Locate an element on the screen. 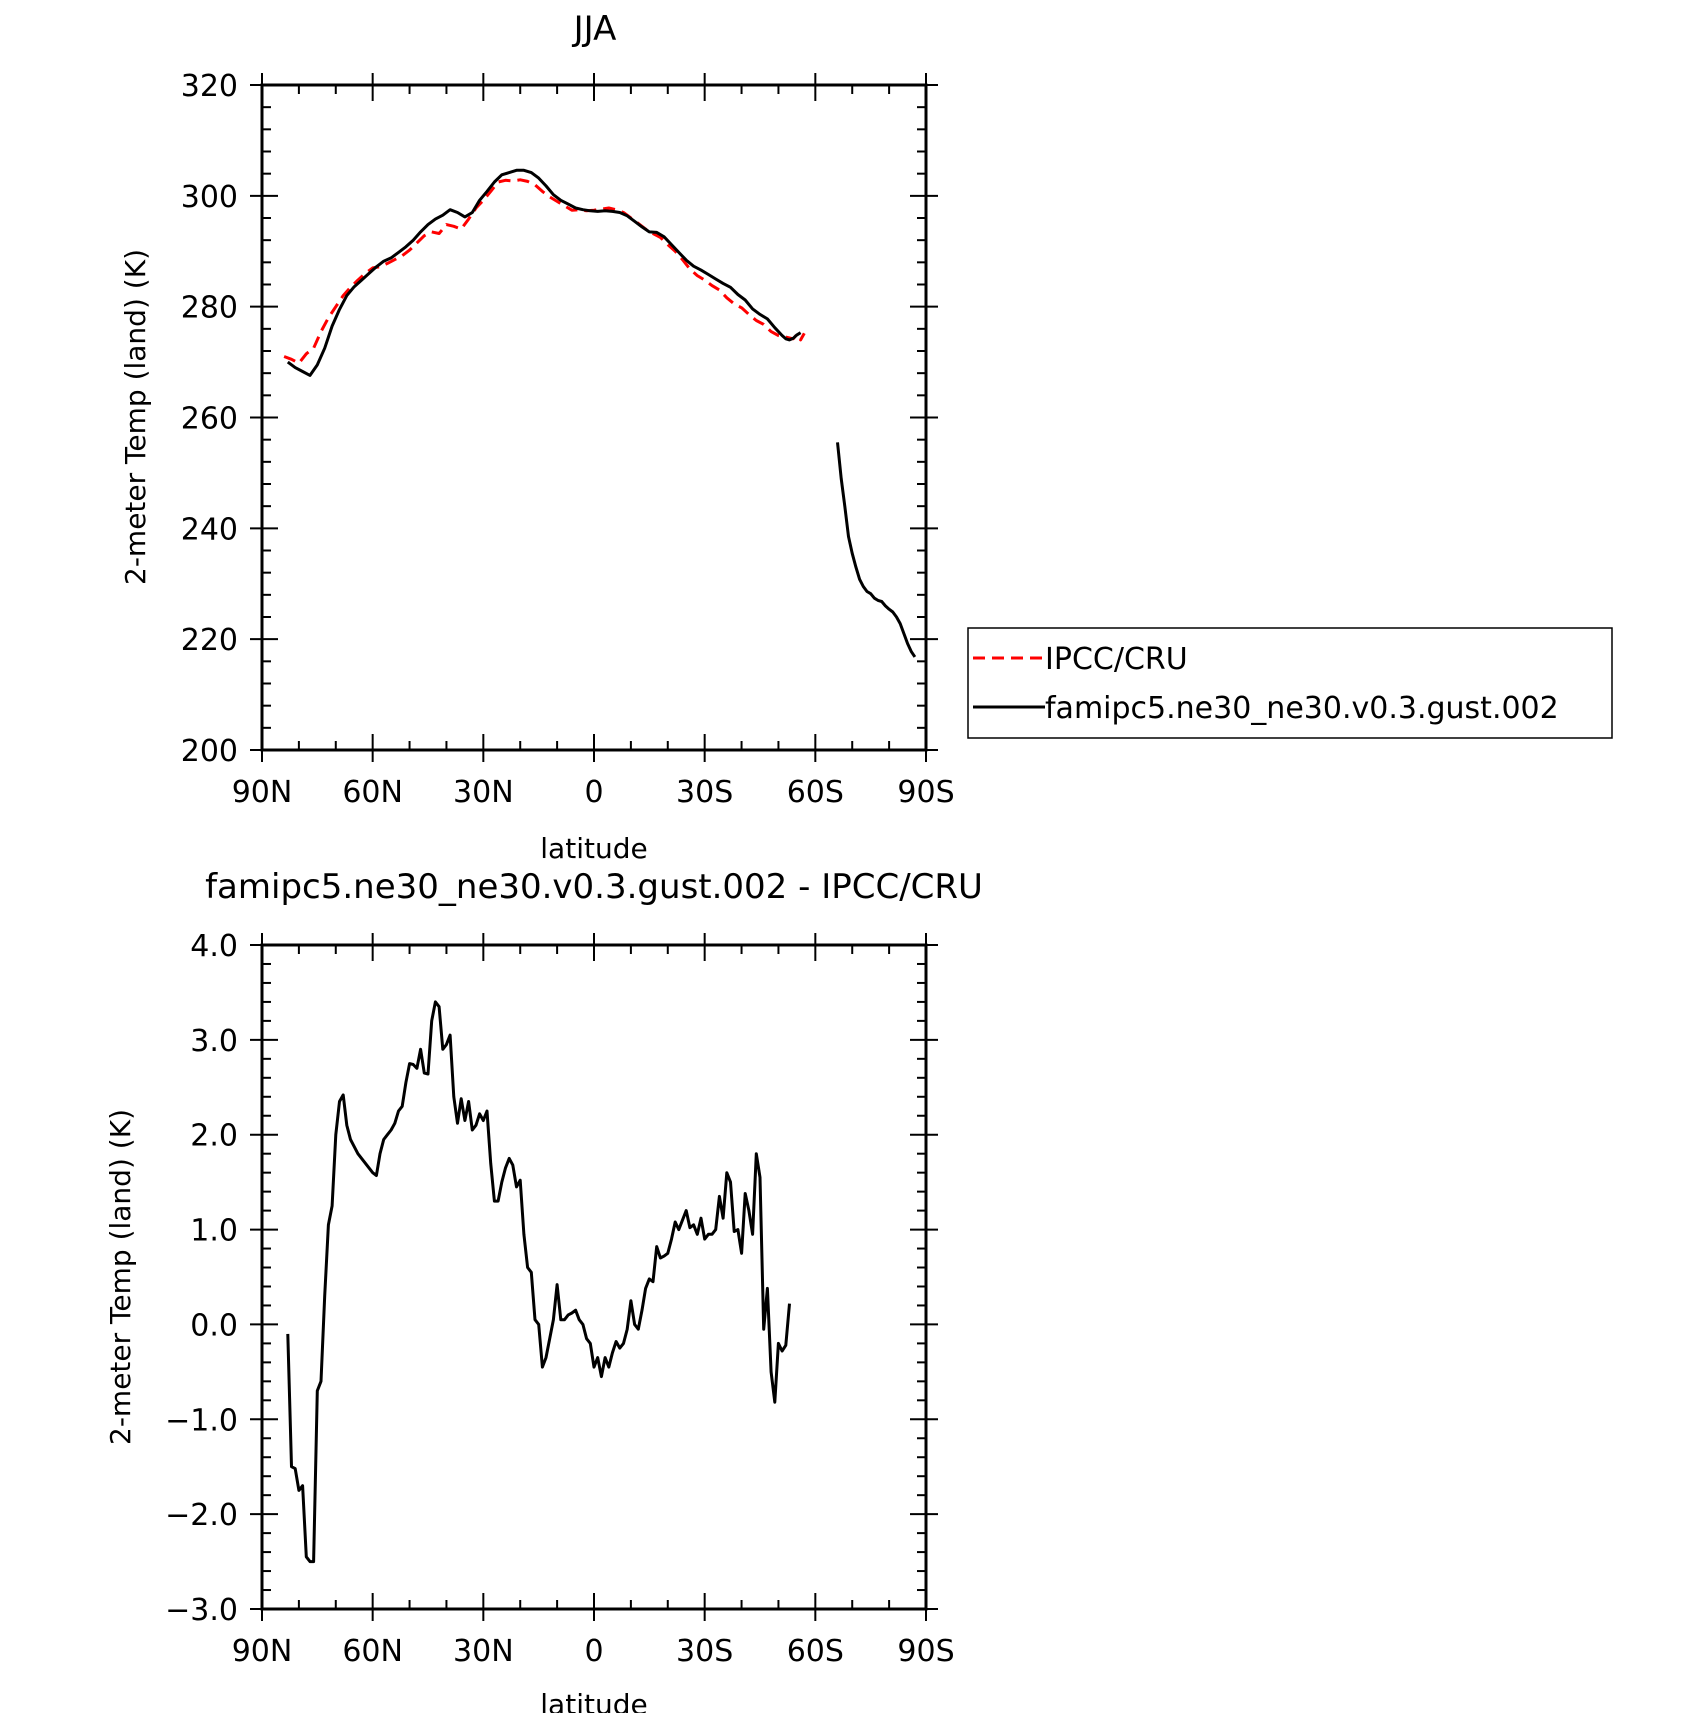 The width and height of the screenshot is (1705, 1713). y-tick-label: 300 is located at coordinates (209, 197).